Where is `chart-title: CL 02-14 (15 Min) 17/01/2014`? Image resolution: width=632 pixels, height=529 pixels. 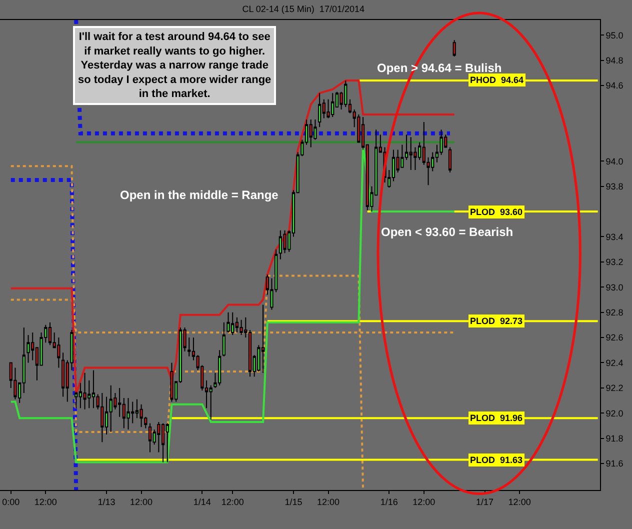
chart-title: CL 02-14 (15 Min) 17/01/2014 is located at coordinates (303, 9).